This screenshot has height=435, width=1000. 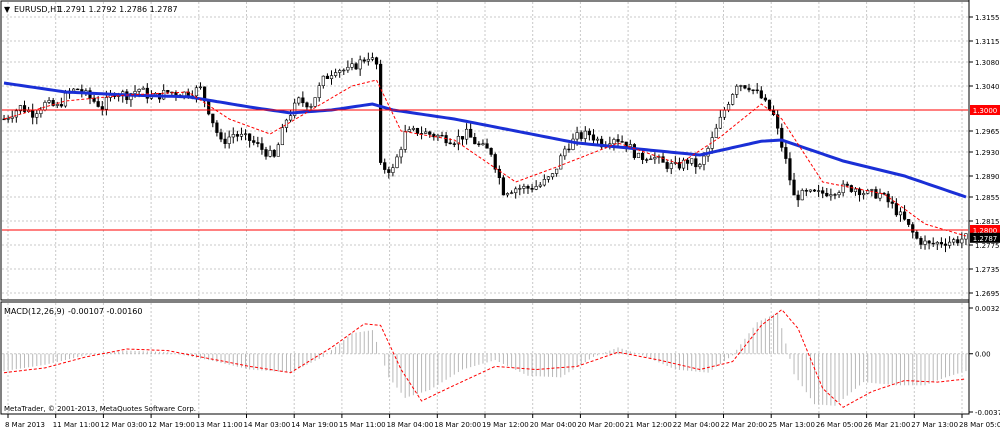 What do you see at coordinates (979, 425) in the screenshot?
I see `time-axis-label: 28 Mar 05:00` at bounding box center [979, 425].